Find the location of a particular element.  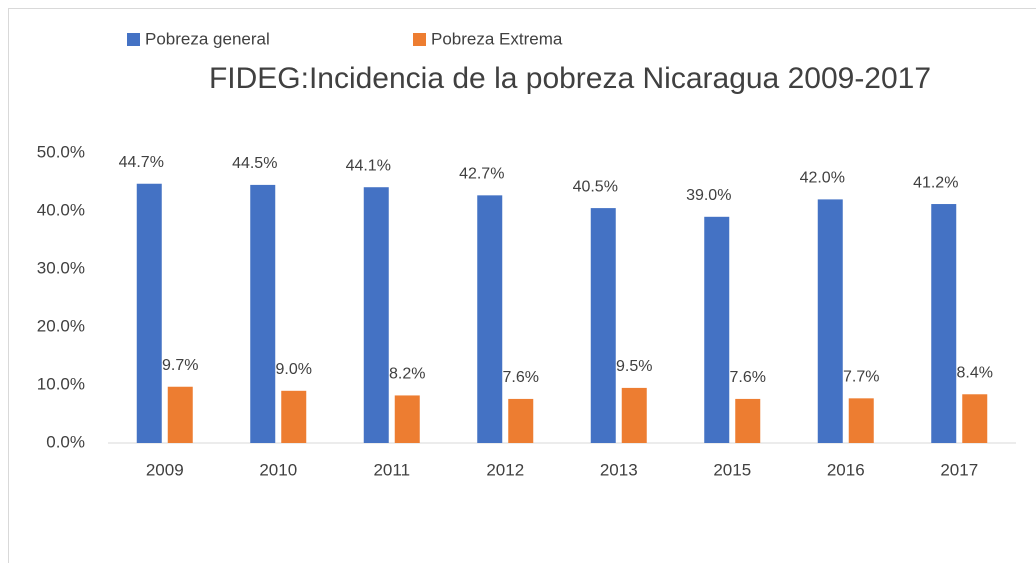

value-label: 44.7% is located at coordinates (141, 162).